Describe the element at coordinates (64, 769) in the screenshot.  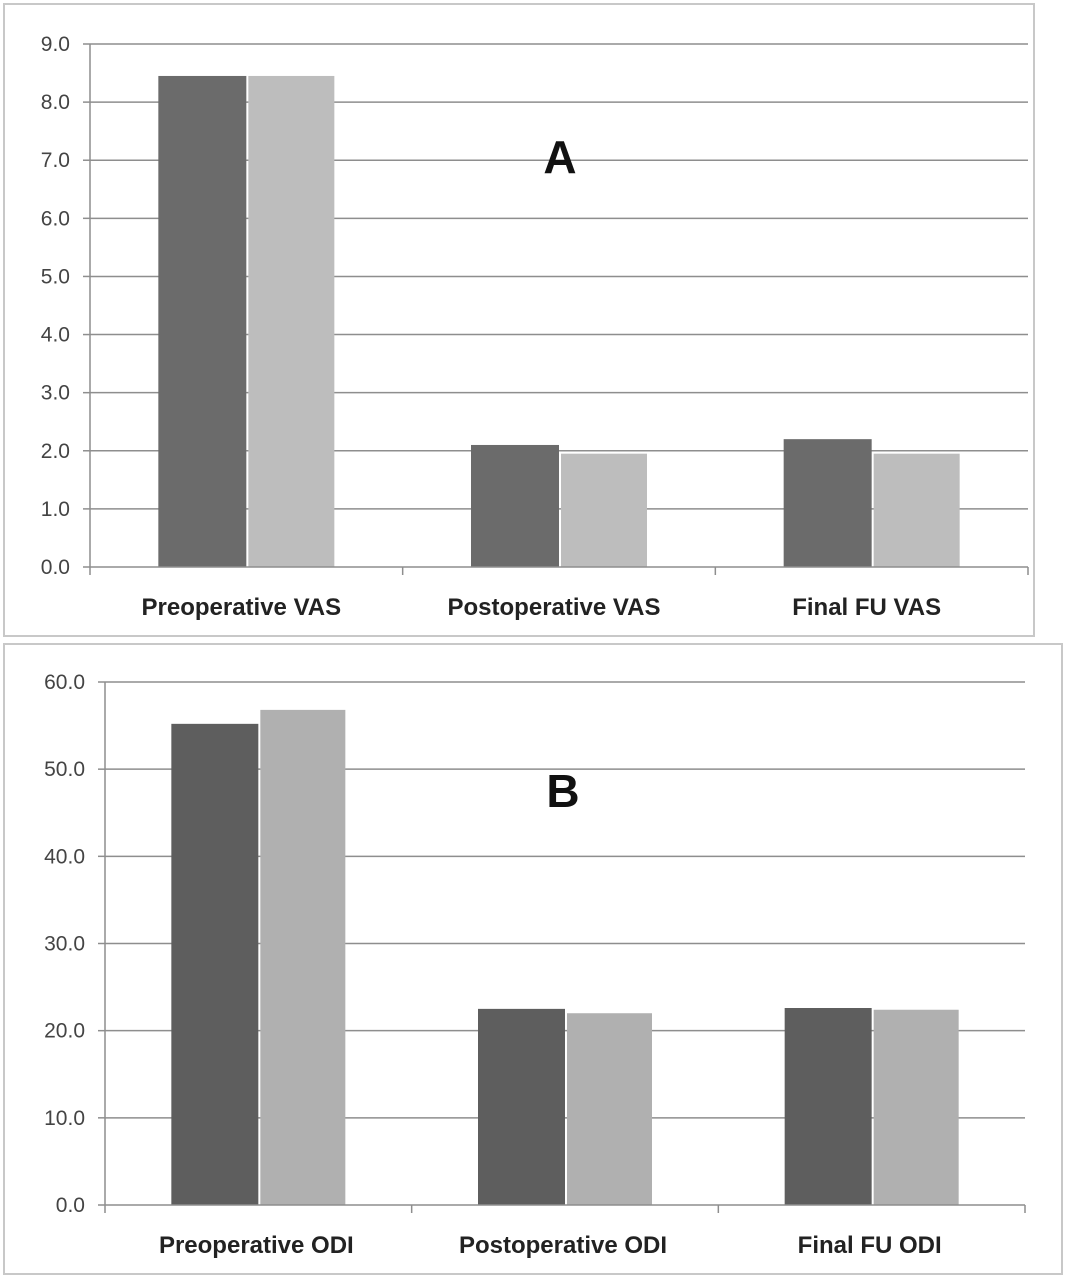
I see `y-tick-label: 50.0` at that location.